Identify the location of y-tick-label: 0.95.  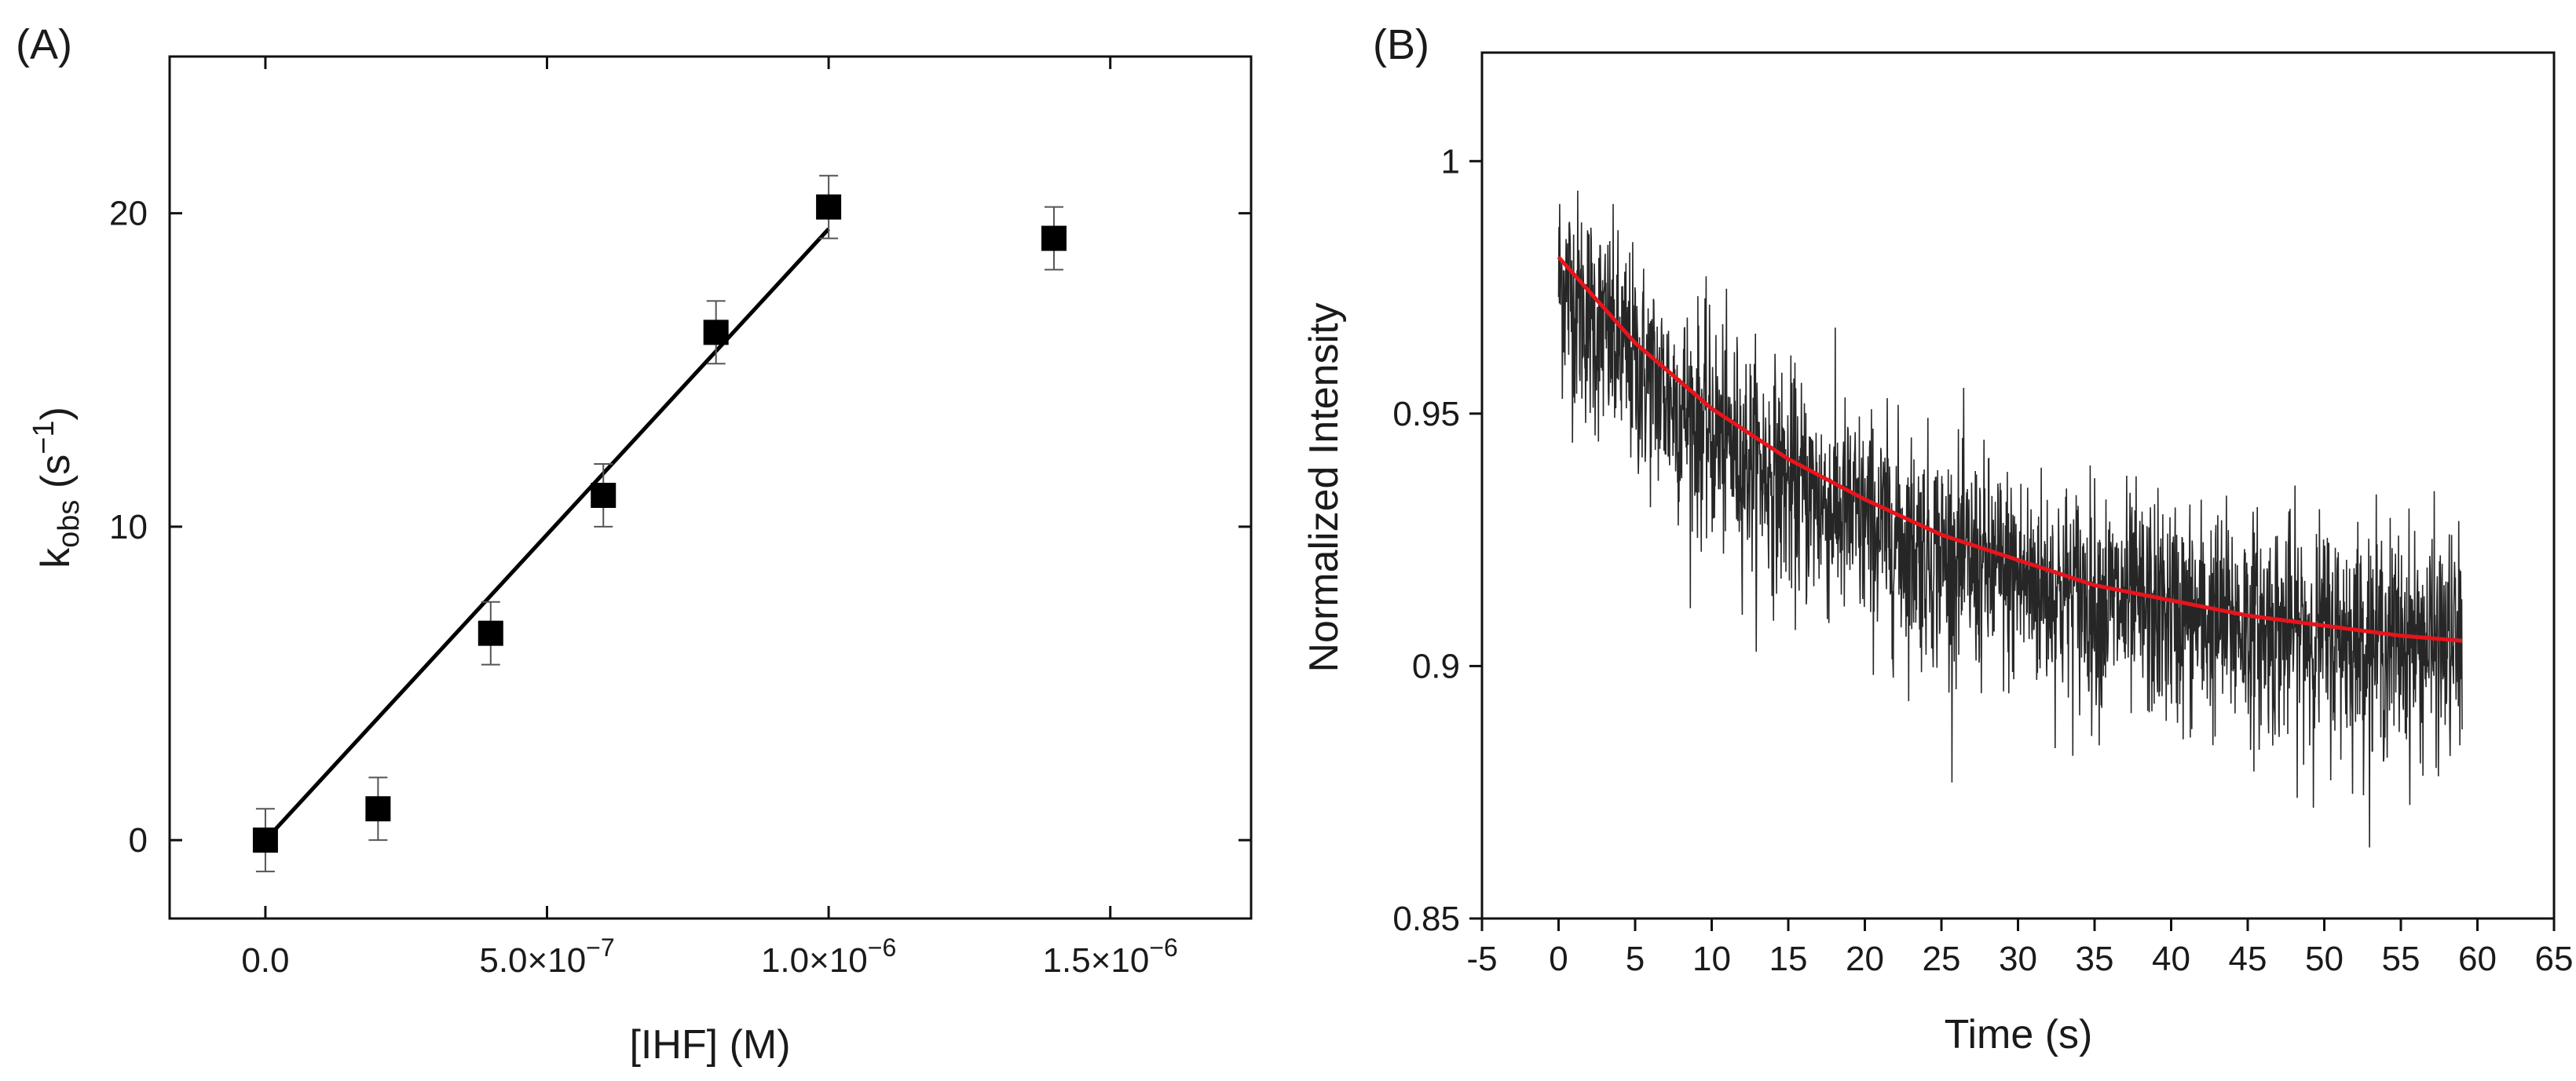
(1426, 414).